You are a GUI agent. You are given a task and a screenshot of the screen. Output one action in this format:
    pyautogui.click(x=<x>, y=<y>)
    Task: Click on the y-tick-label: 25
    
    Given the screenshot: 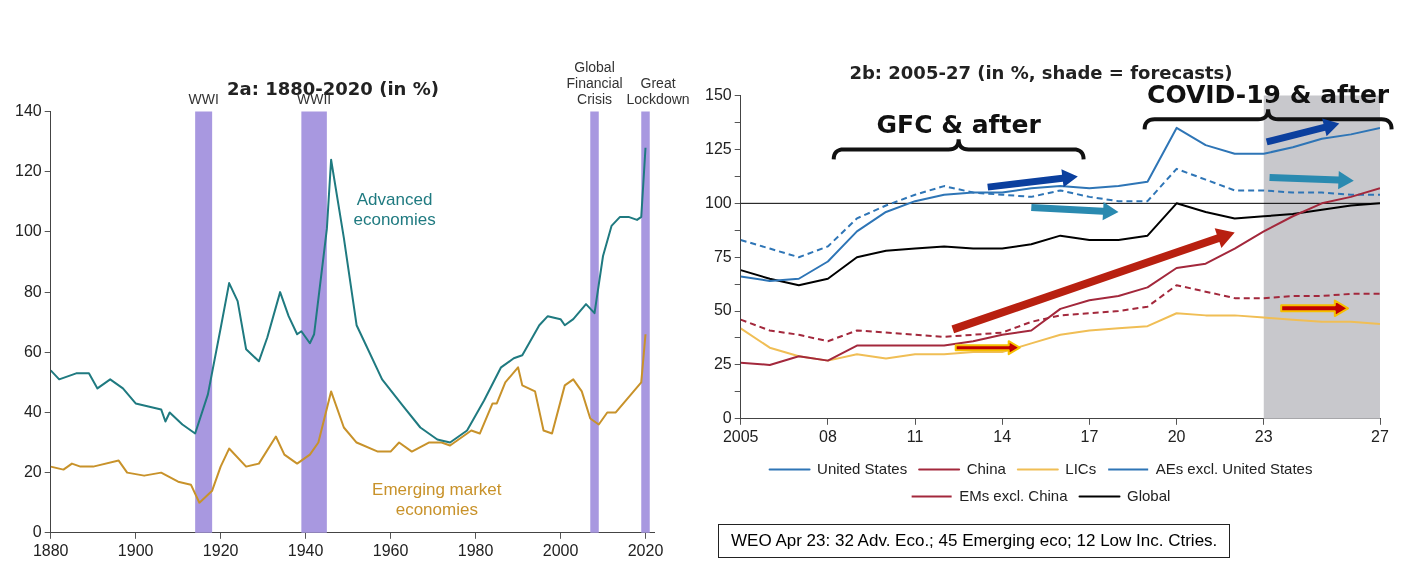 What is the action you would take?
    pyautogui.click(x=722, y=364)
    